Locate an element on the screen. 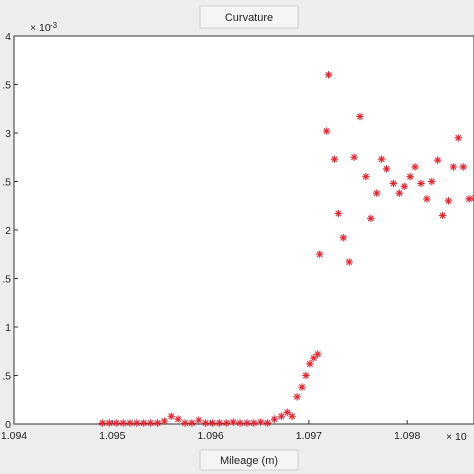  chart-title: Curvature is located at coordinates (249, 18).